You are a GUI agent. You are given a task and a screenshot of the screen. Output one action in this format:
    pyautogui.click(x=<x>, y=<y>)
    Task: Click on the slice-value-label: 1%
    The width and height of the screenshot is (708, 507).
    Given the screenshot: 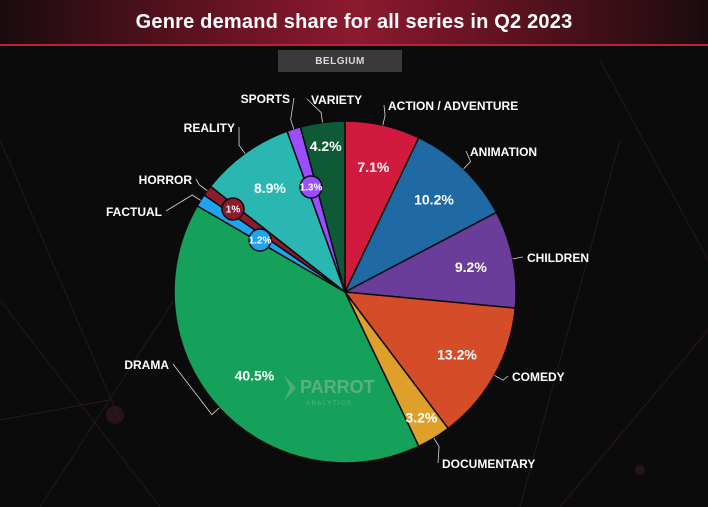 What is the action you would take?
    pyautogui.click(x=233, y=210)
    